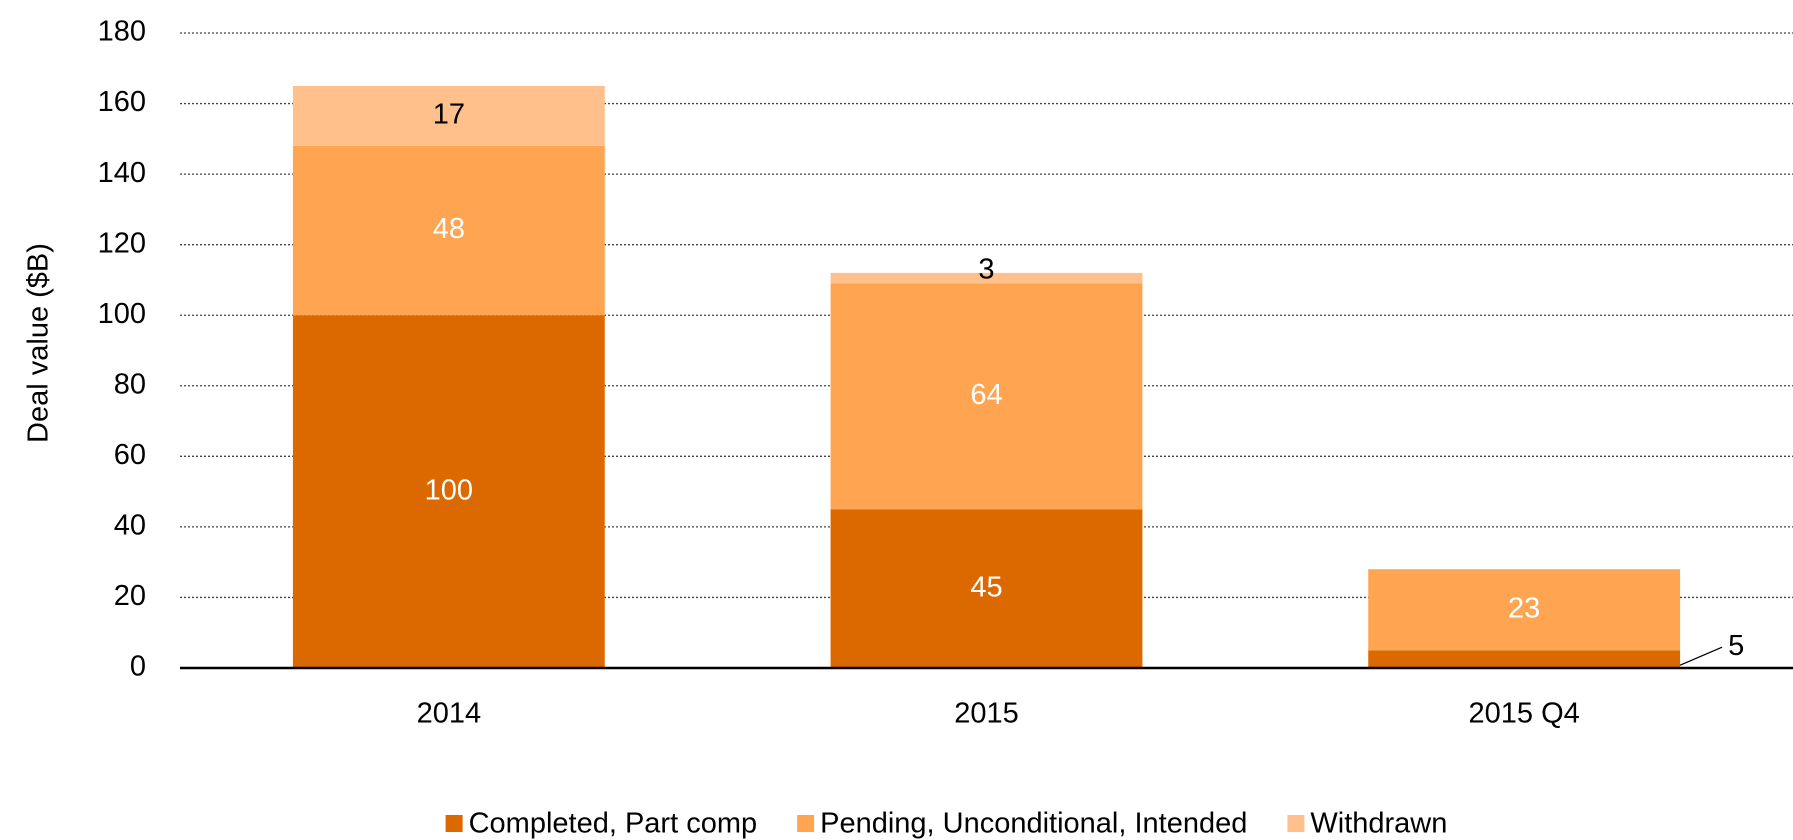 The width and height of the screenshot is (1793, 840). Describe the element at coordinates (1524, 714) in the screenshot. I see `x-tick-label: 2015 Q4` at that location.